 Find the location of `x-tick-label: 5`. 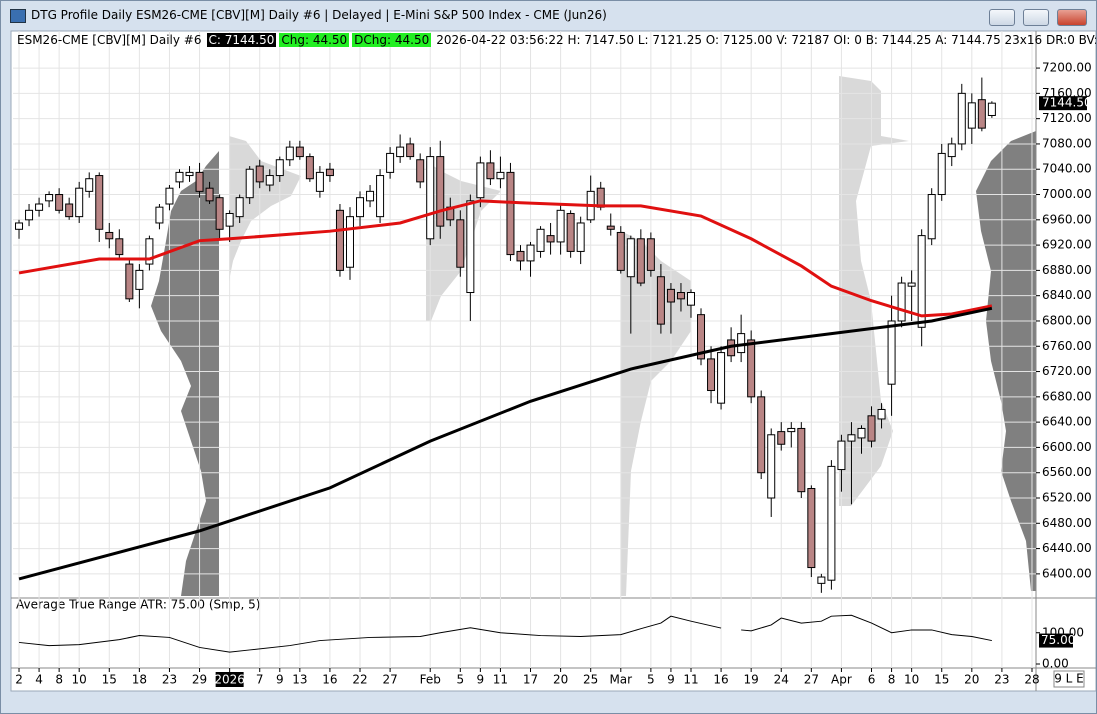

x-tick-label: 5 is located at coordinates (651, 680).